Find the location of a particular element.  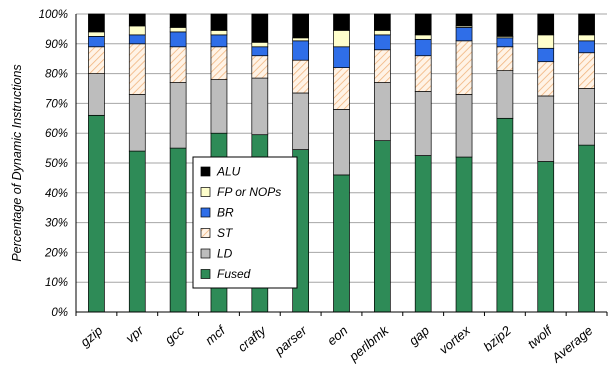

legend-swatch-fused is located at coordinates (205, 274).